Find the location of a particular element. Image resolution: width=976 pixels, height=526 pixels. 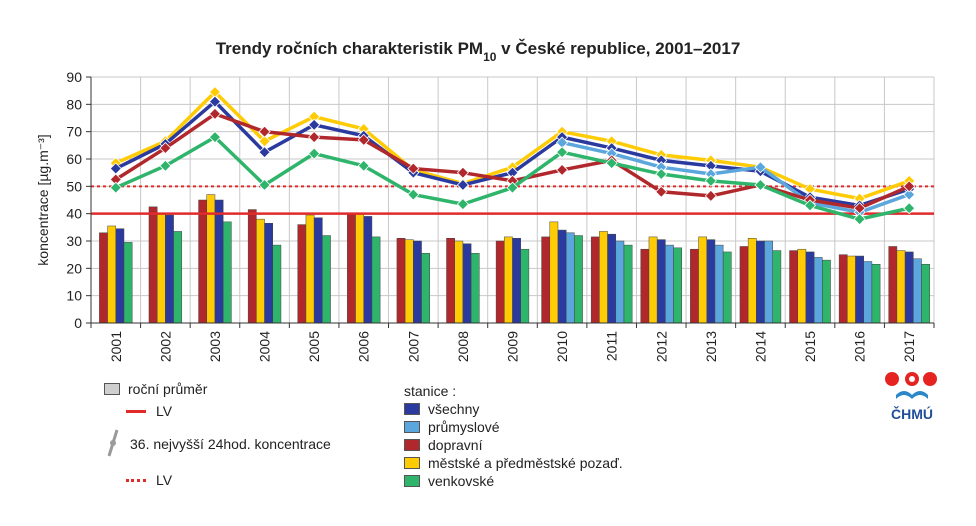

bar-venkovske-2005 is located at coordinates (326, 279).